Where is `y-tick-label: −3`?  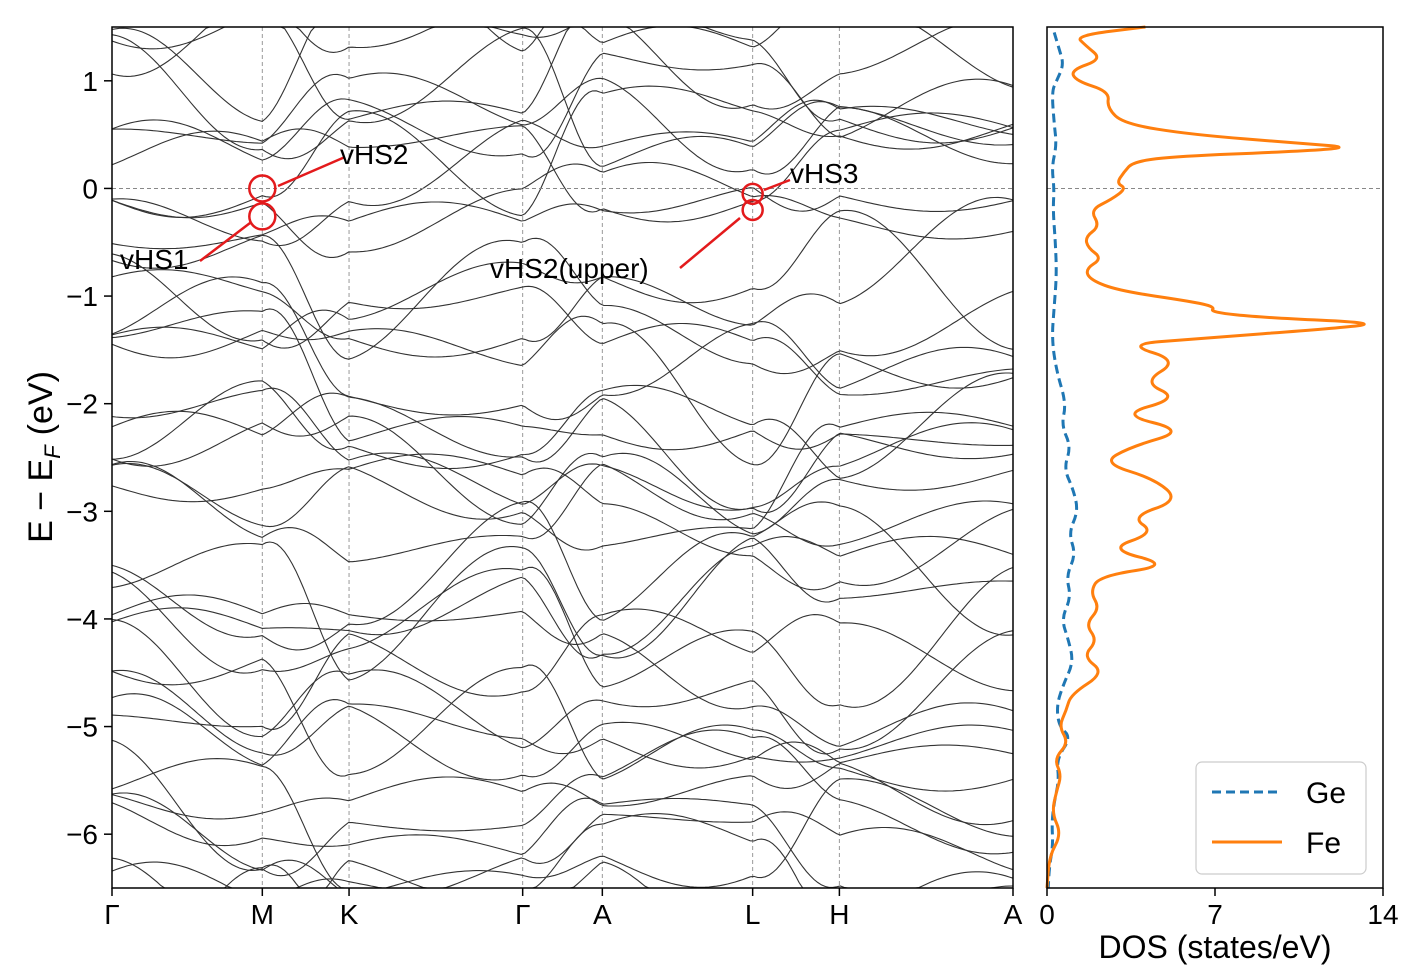
y-tick-label: −3 is located at coordinates (82, 511).